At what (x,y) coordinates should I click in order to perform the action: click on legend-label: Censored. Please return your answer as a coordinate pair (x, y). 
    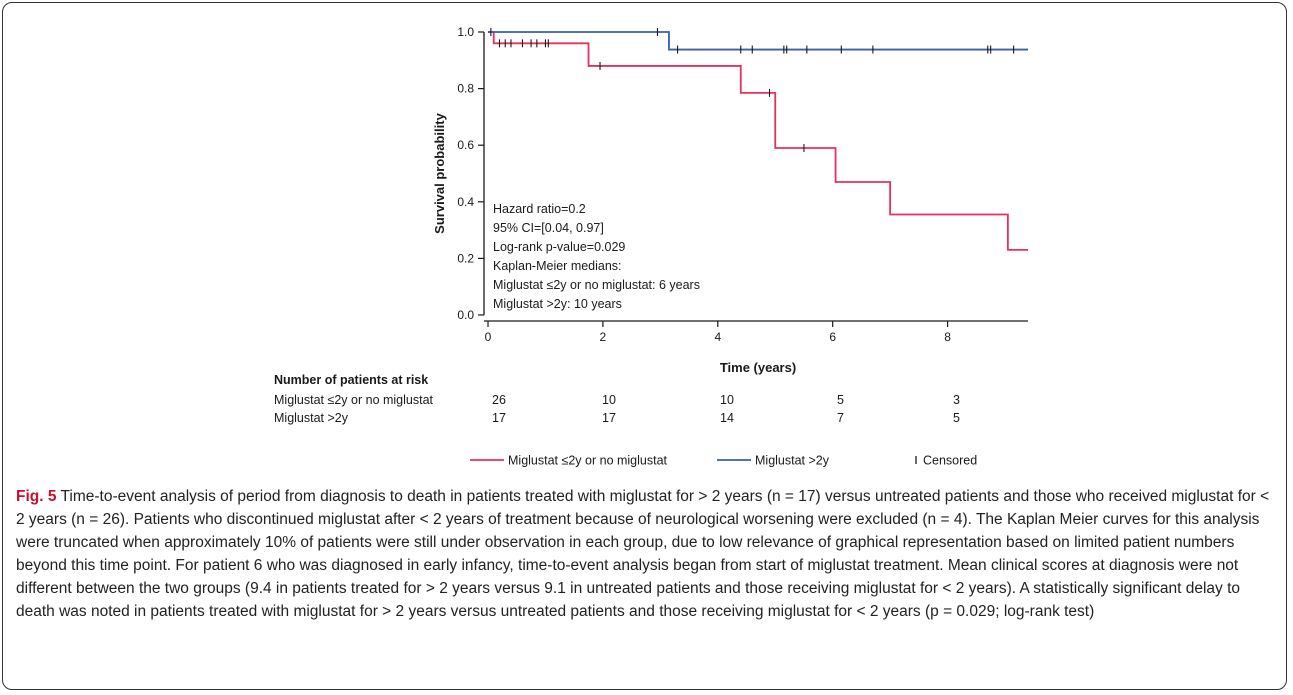
    Looking at the image, I should click on (950, 461).